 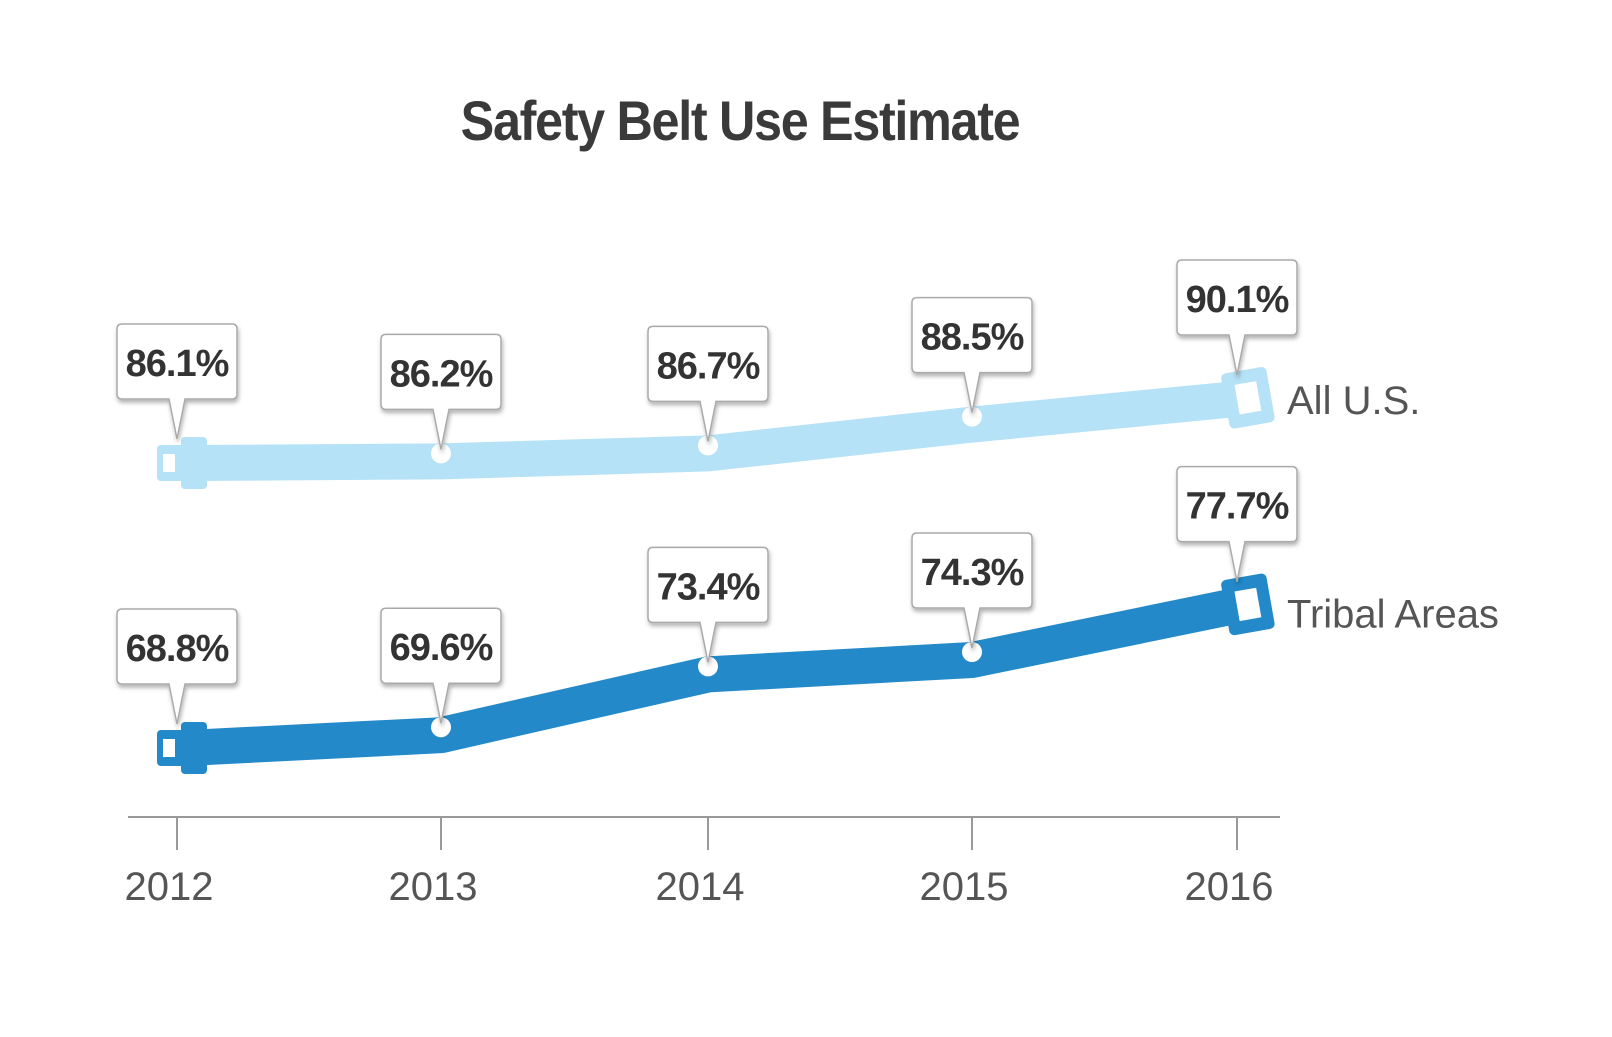 What do you see at coordinates (972, 338) in the screenshot?
I see `data-label: 88.5%` at bounding box center [972, 338].